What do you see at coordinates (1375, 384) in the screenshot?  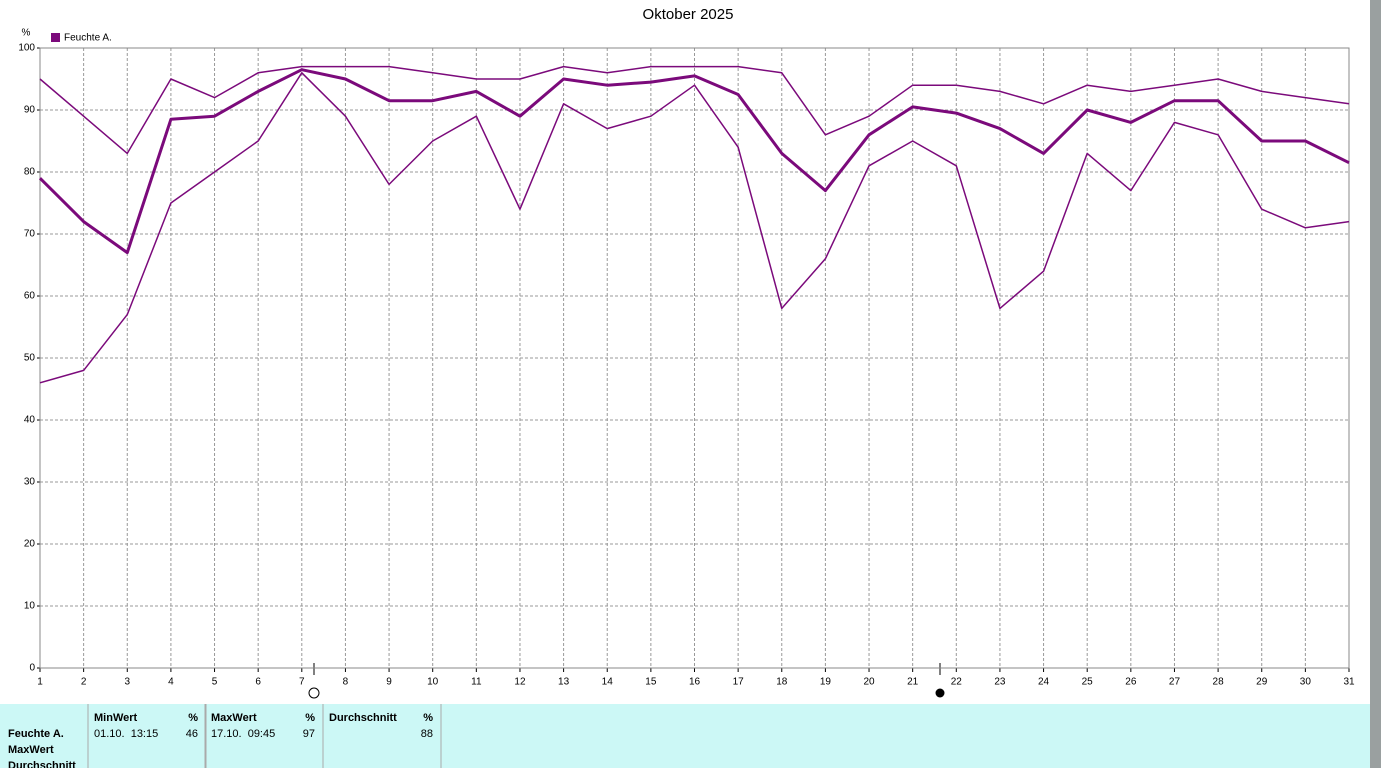 I see `side-strip` at bounding box center [1375, 384].